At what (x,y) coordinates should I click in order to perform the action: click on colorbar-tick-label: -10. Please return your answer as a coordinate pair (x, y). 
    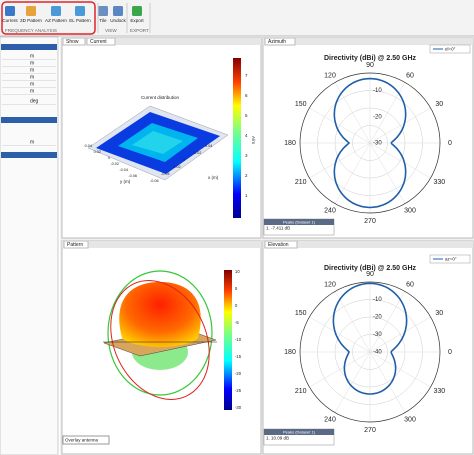
    Looking at the image, I should click on (238, 339).